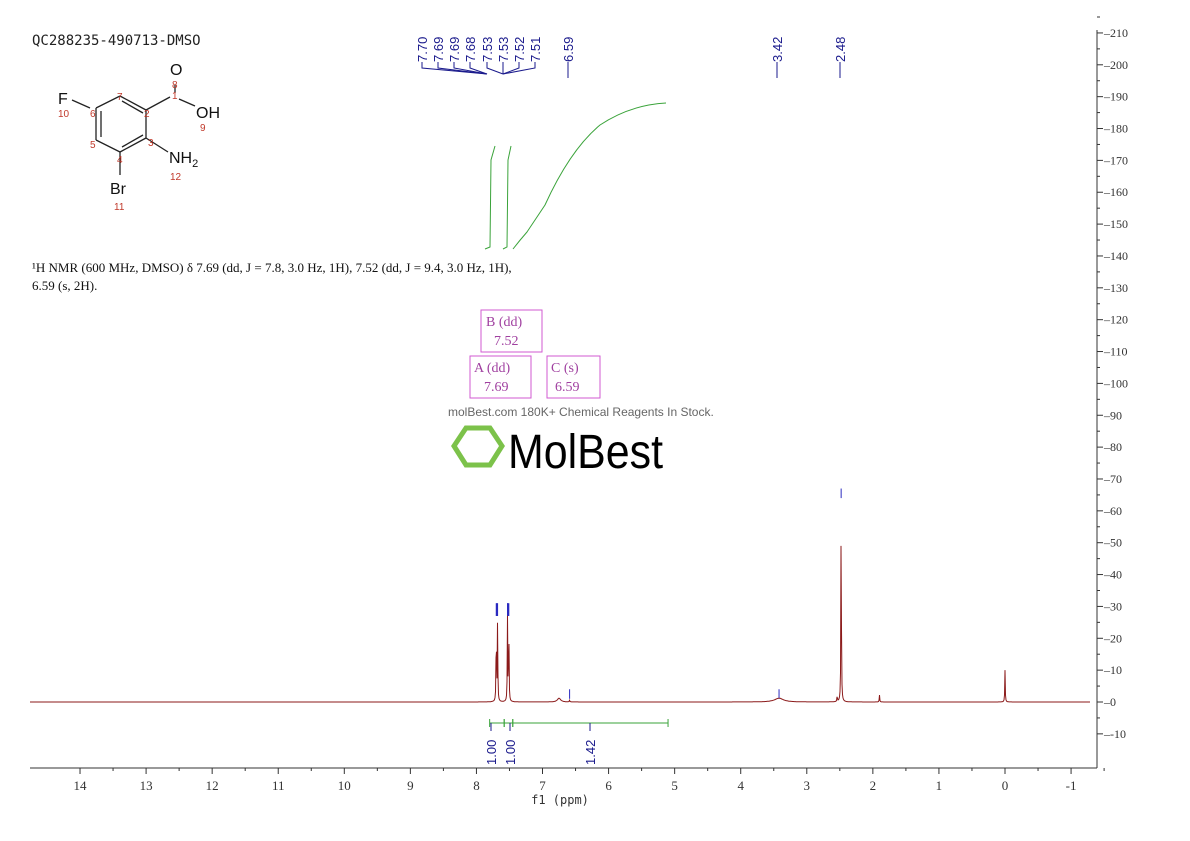  Describe the element at coordinates (608, 785) in the screenshot. I see `x-tick-label: 6` at that location.